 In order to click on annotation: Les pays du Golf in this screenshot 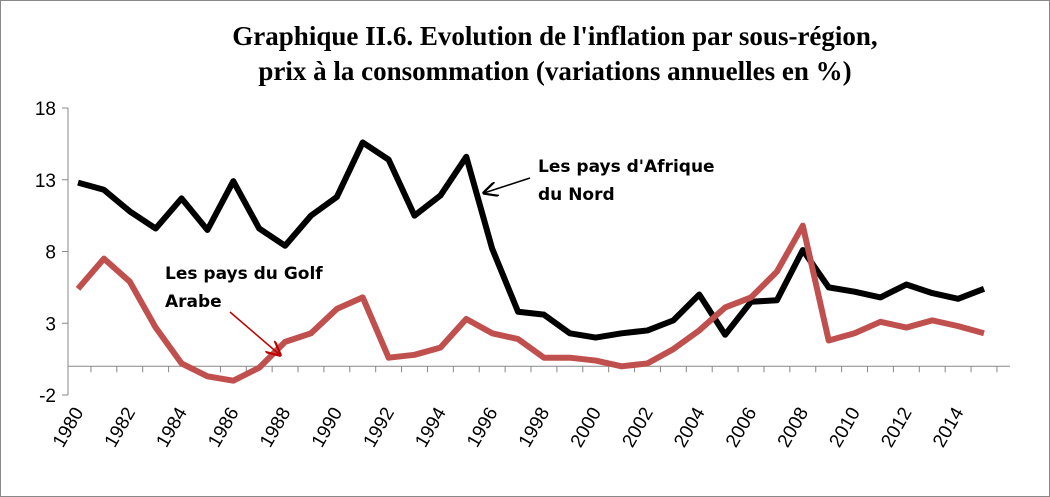, I will do `click(244, 274)`.